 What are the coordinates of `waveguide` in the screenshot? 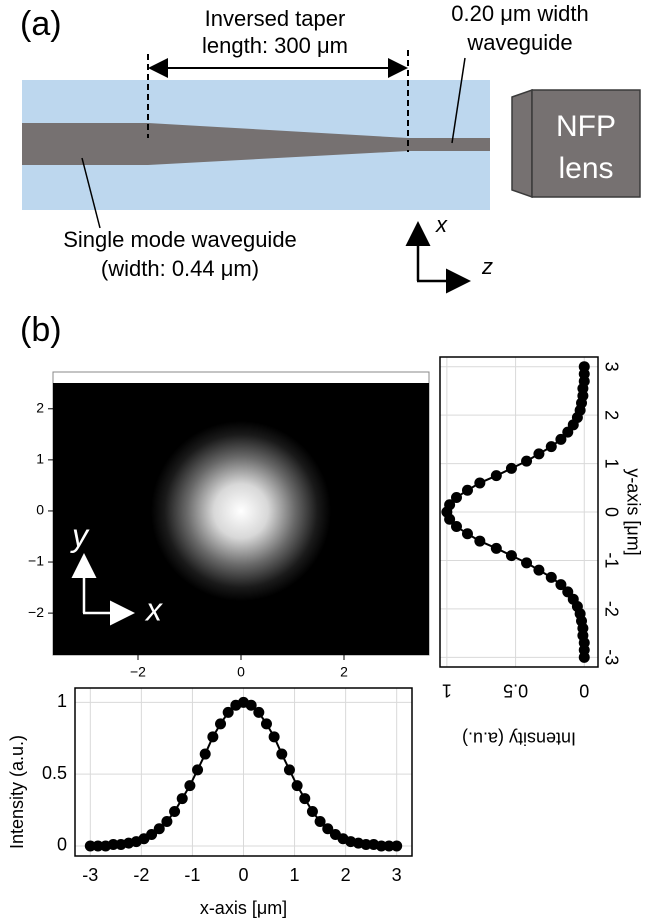 It's located at (256, 144).